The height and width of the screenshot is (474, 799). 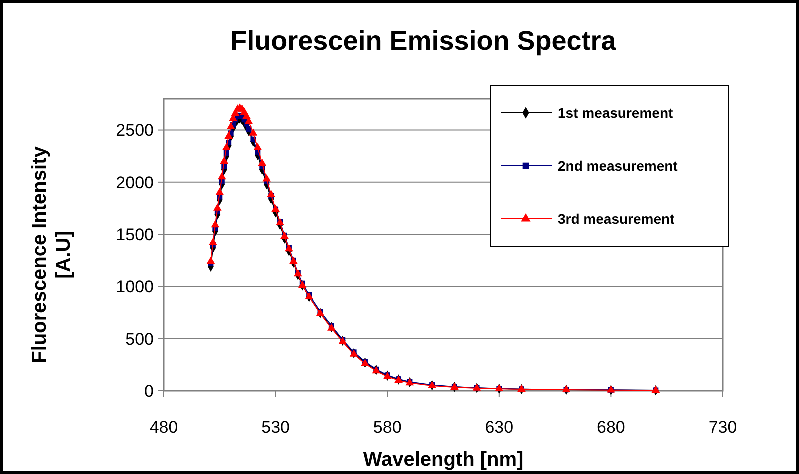 I want to click on legend-label: 1st measurement, so click(x=616, y=112).